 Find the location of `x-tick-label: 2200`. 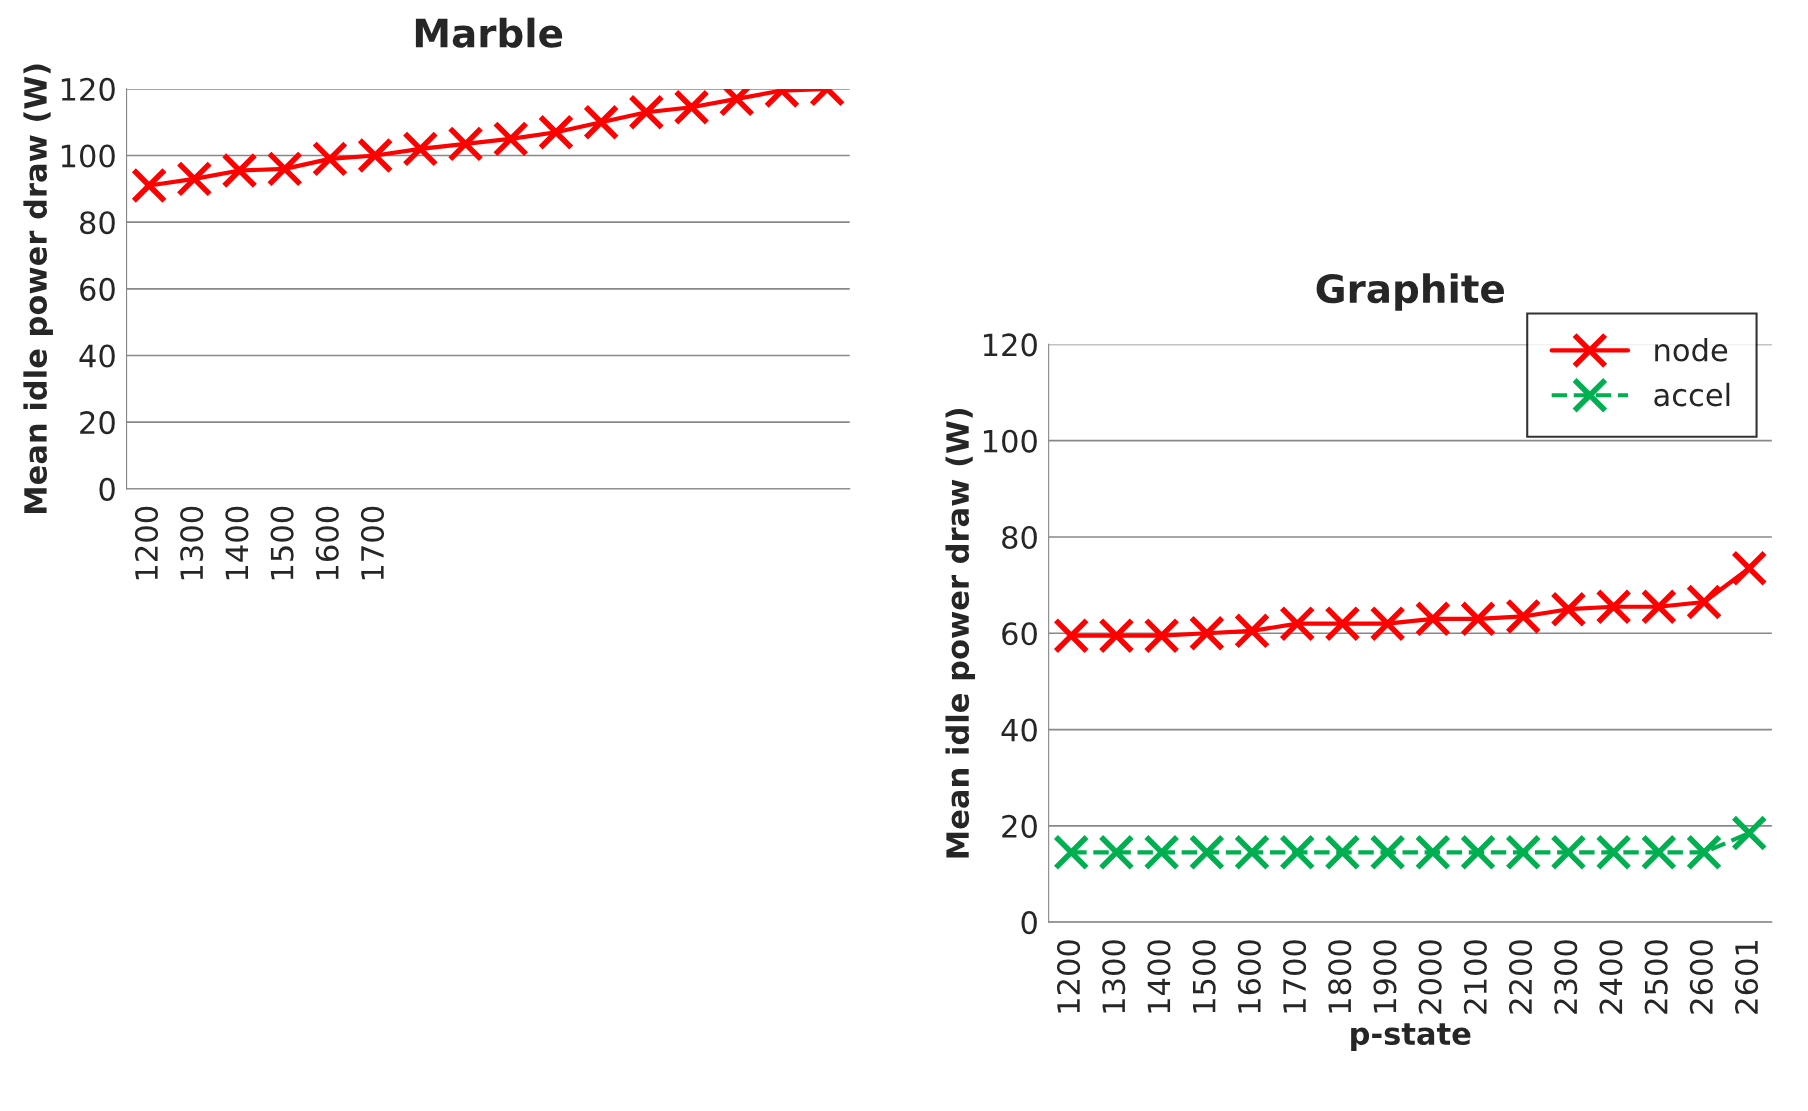

x-tick-label: 2200 is located at coordinates (1520, 977).